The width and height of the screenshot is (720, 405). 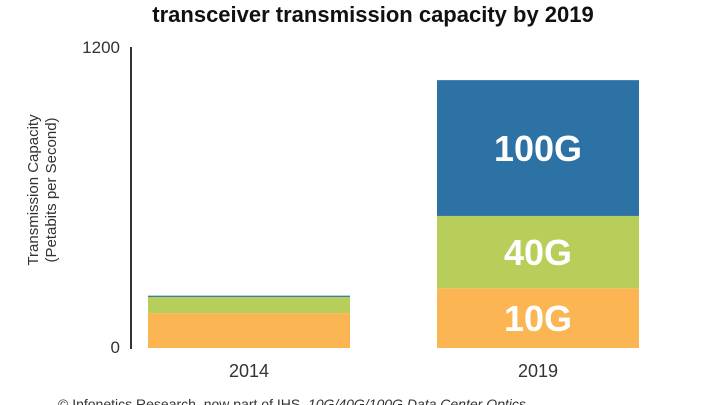 What do you see at coordinates (393, 371) in the screenshot?
I see `category-labels-layer: 2014 2019` at bounding box center [393, 371].